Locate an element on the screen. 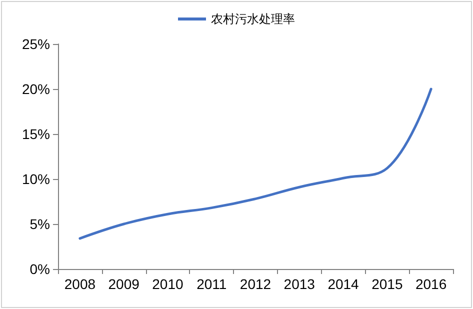 This screenshot has height=309, width=473. y-tick-label: 15% is located at coordinates (36, 134).